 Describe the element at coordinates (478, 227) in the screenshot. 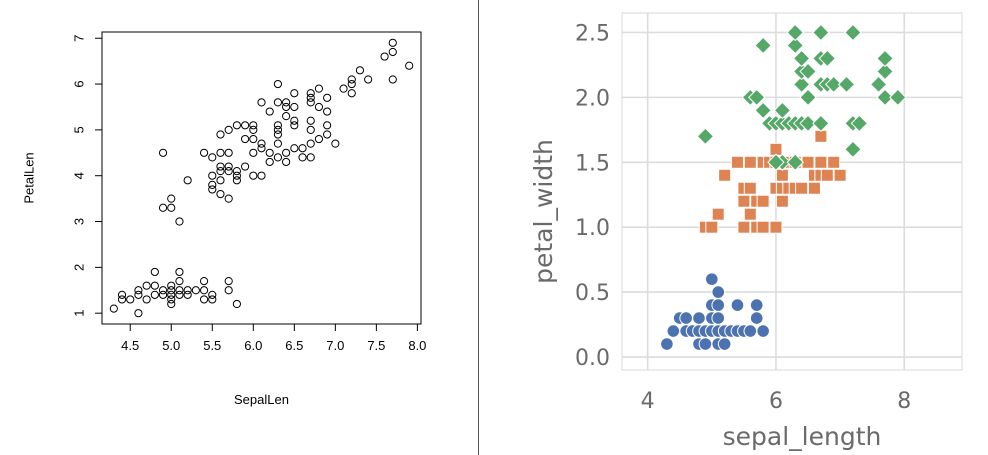

I see `panel-divider` at that location.